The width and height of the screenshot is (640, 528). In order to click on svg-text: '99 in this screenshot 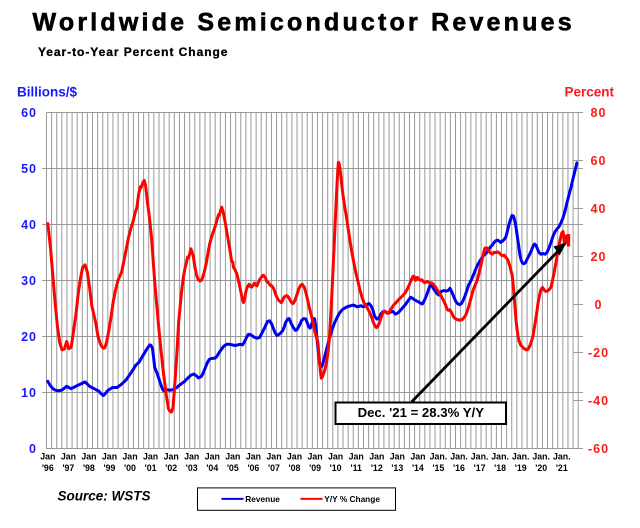, I will do `click(110, 468)`.